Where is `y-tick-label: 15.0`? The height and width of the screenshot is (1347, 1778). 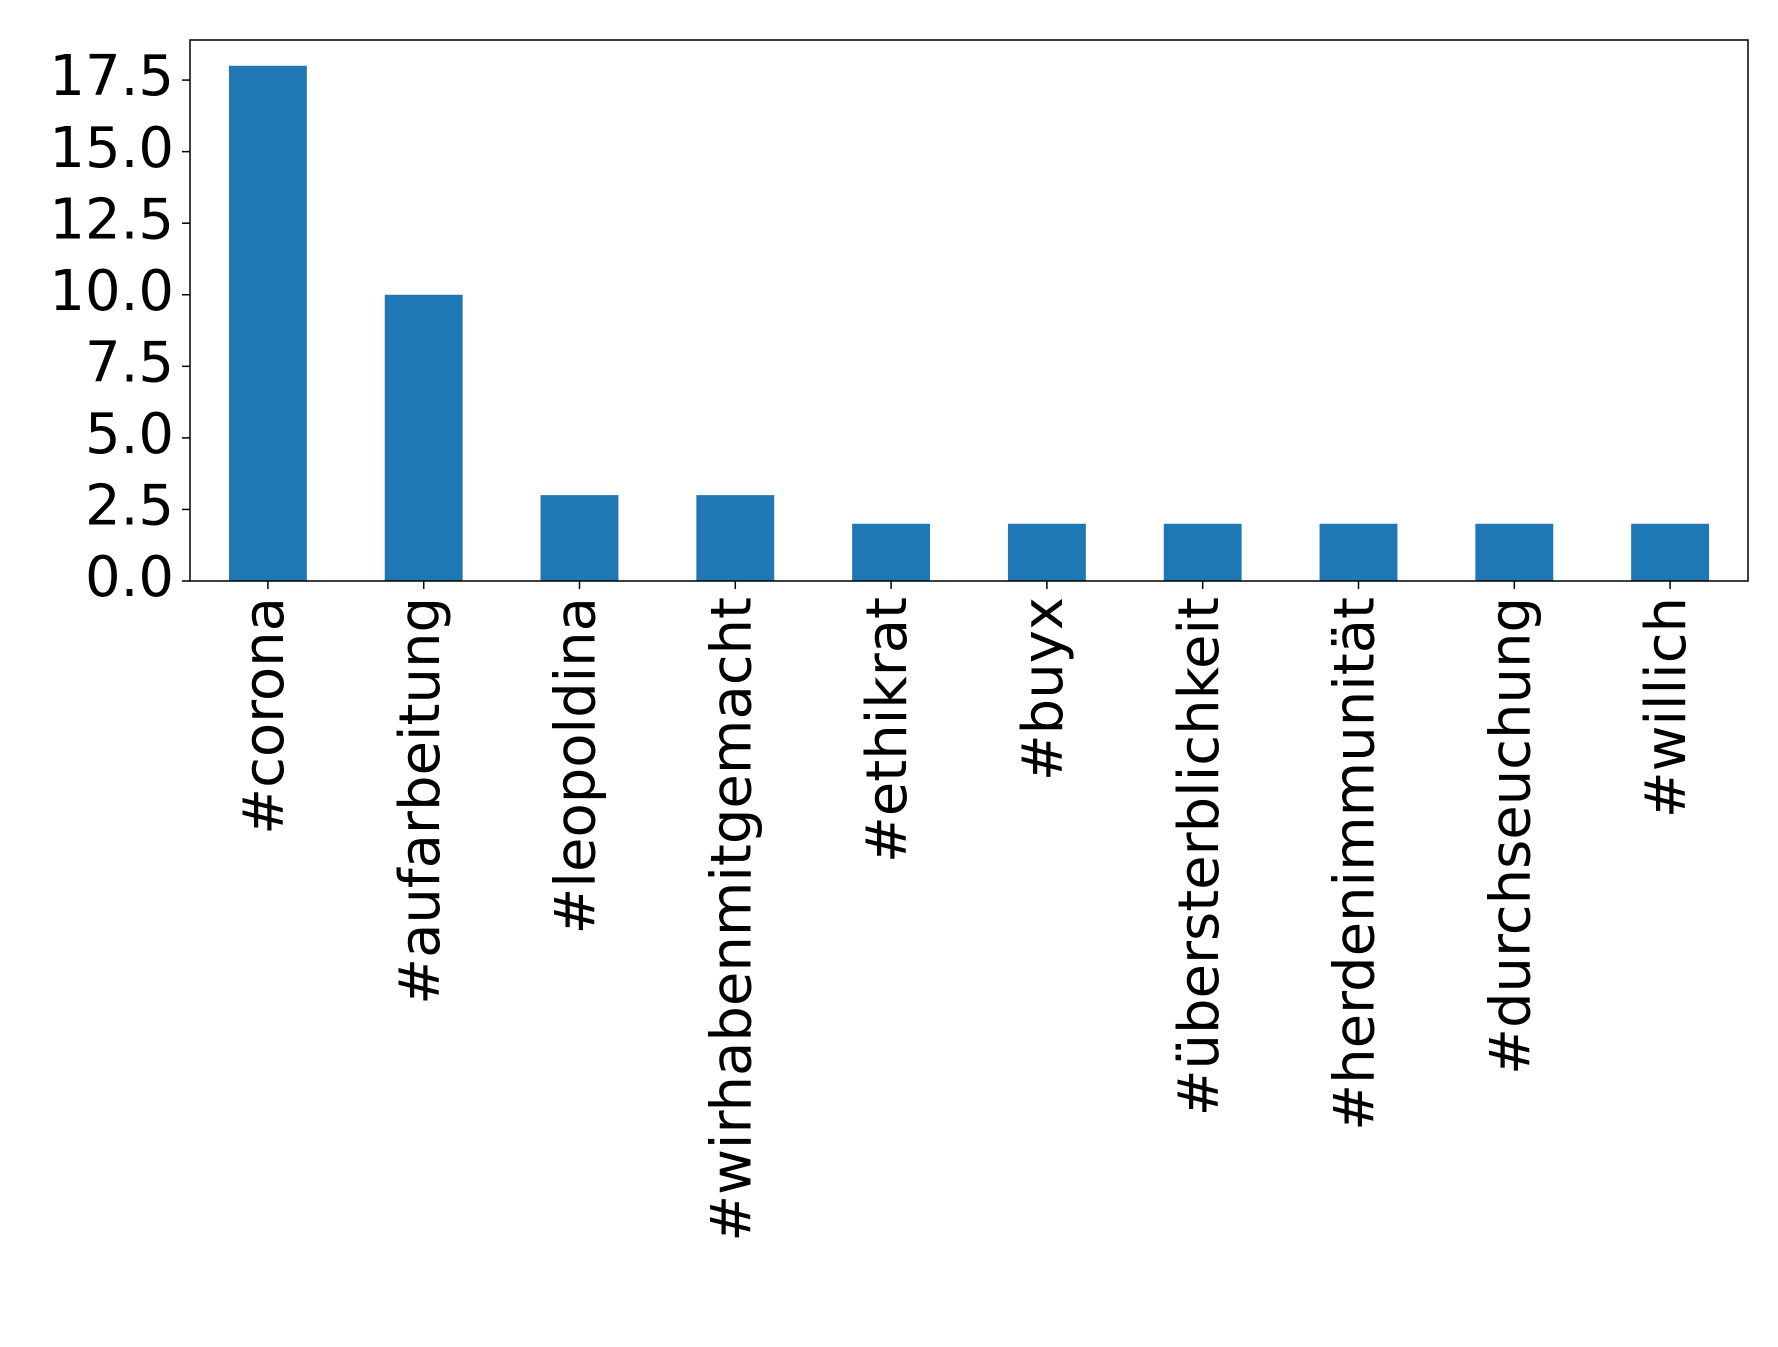 y-tick-label: 15.0 is located at coordinates (111, 148).